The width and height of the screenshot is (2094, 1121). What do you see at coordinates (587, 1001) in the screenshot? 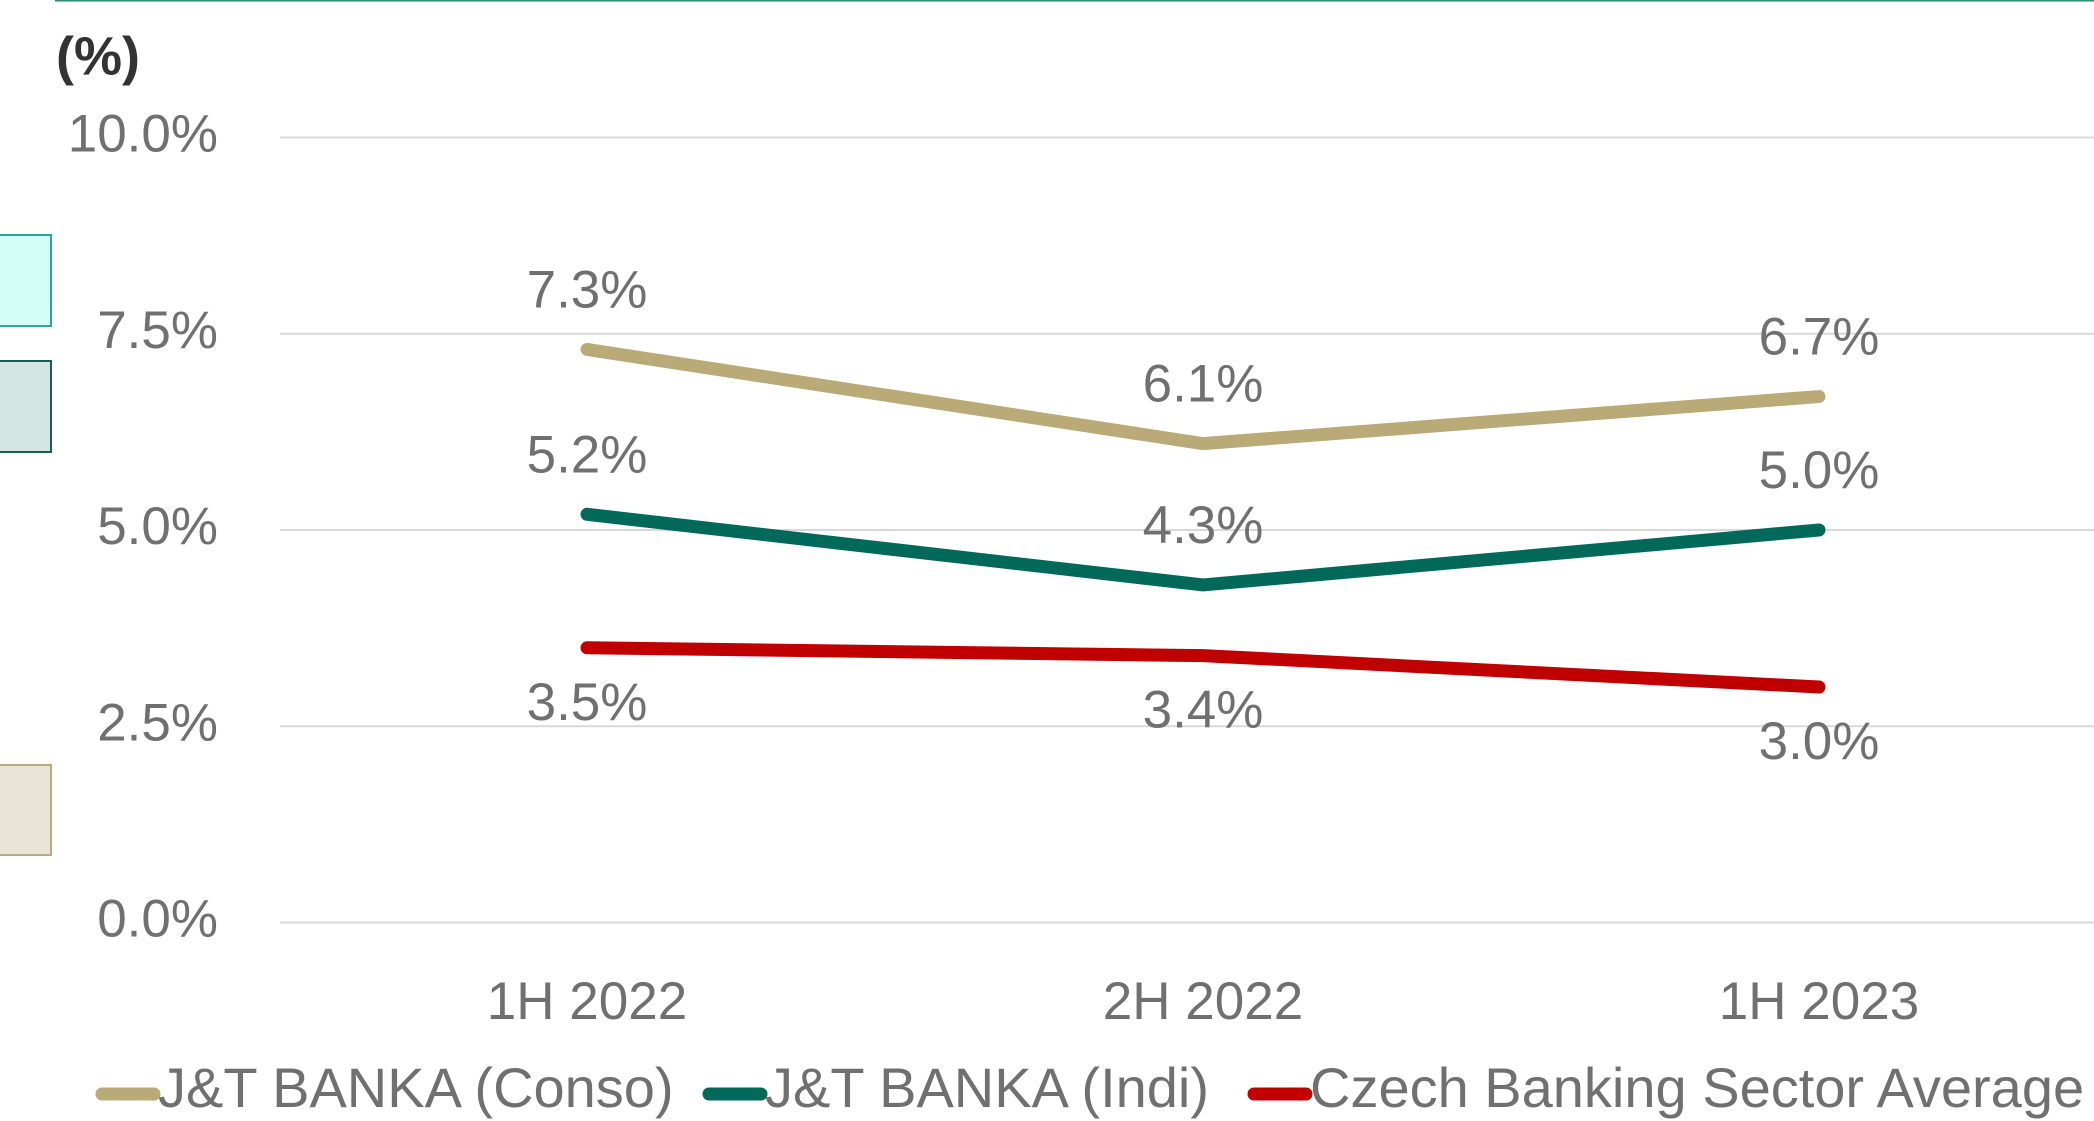
I see `x-tick-label: 1H 2022` at bounding box center [587, 1001].